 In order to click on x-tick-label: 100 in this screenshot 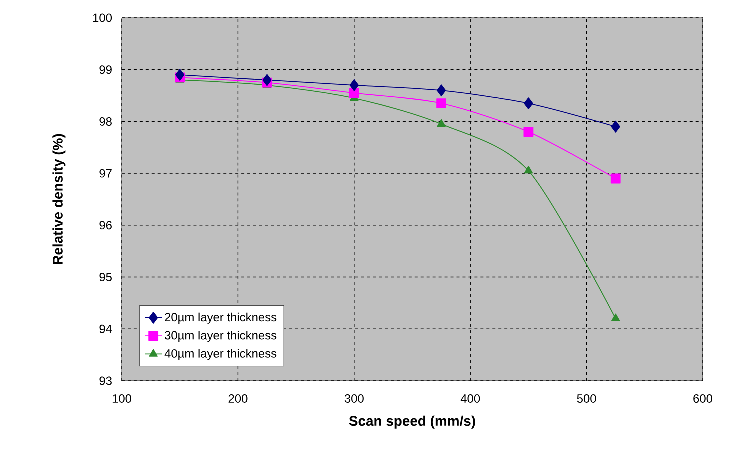, I will do `click(122, 398)`.